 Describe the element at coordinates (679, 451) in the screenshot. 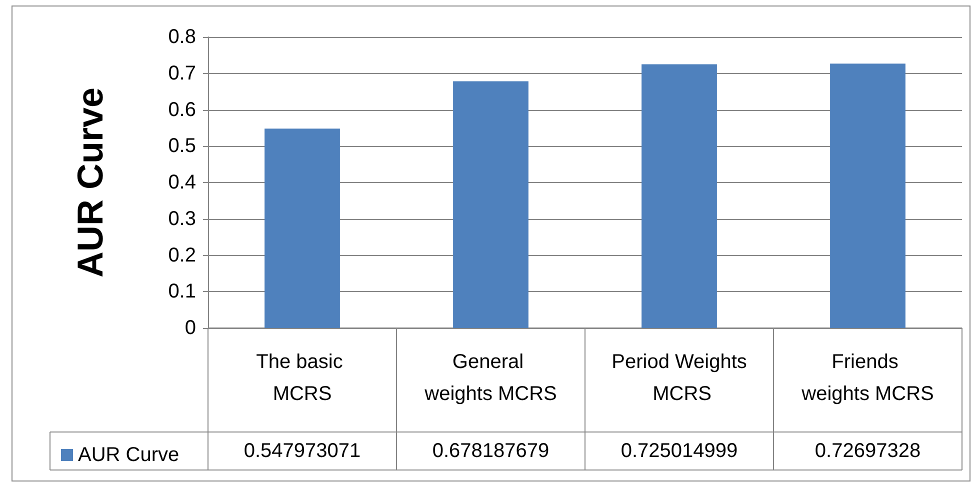

I see `data-label: 0.725014999` at that location.